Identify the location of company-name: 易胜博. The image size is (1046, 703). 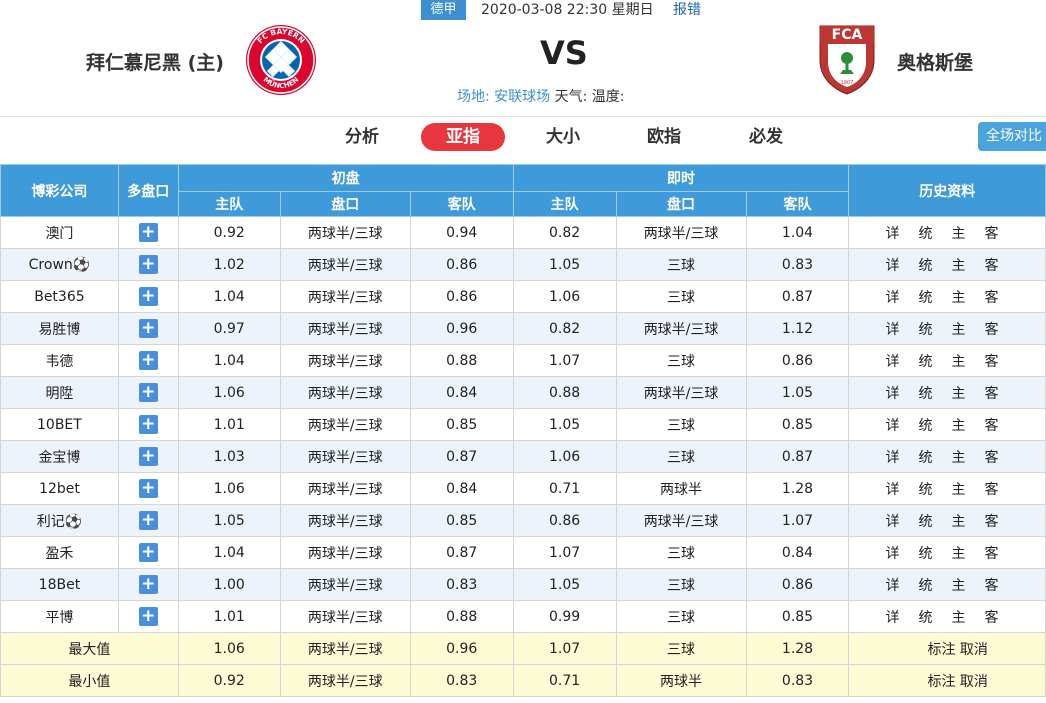
(59, 328).